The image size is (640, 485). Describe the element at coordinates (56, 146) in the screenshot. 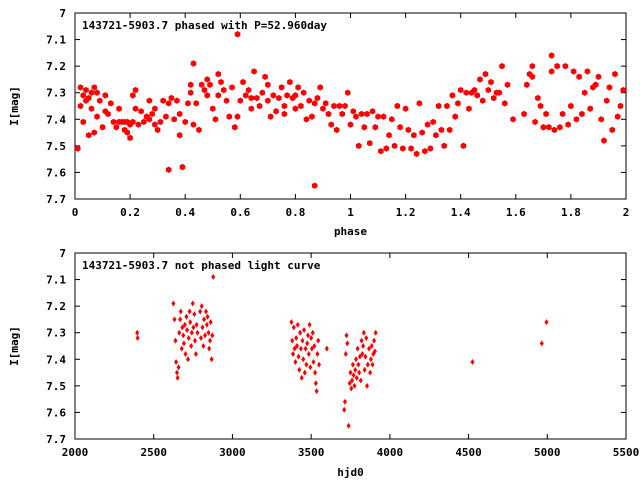

I see `y-tick-label: 7.5` at that location.